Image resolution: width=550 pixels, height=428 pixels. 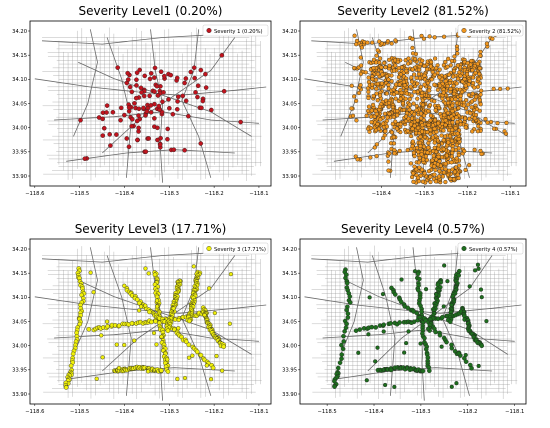 I want to click on road, so click(x=196, y=103).